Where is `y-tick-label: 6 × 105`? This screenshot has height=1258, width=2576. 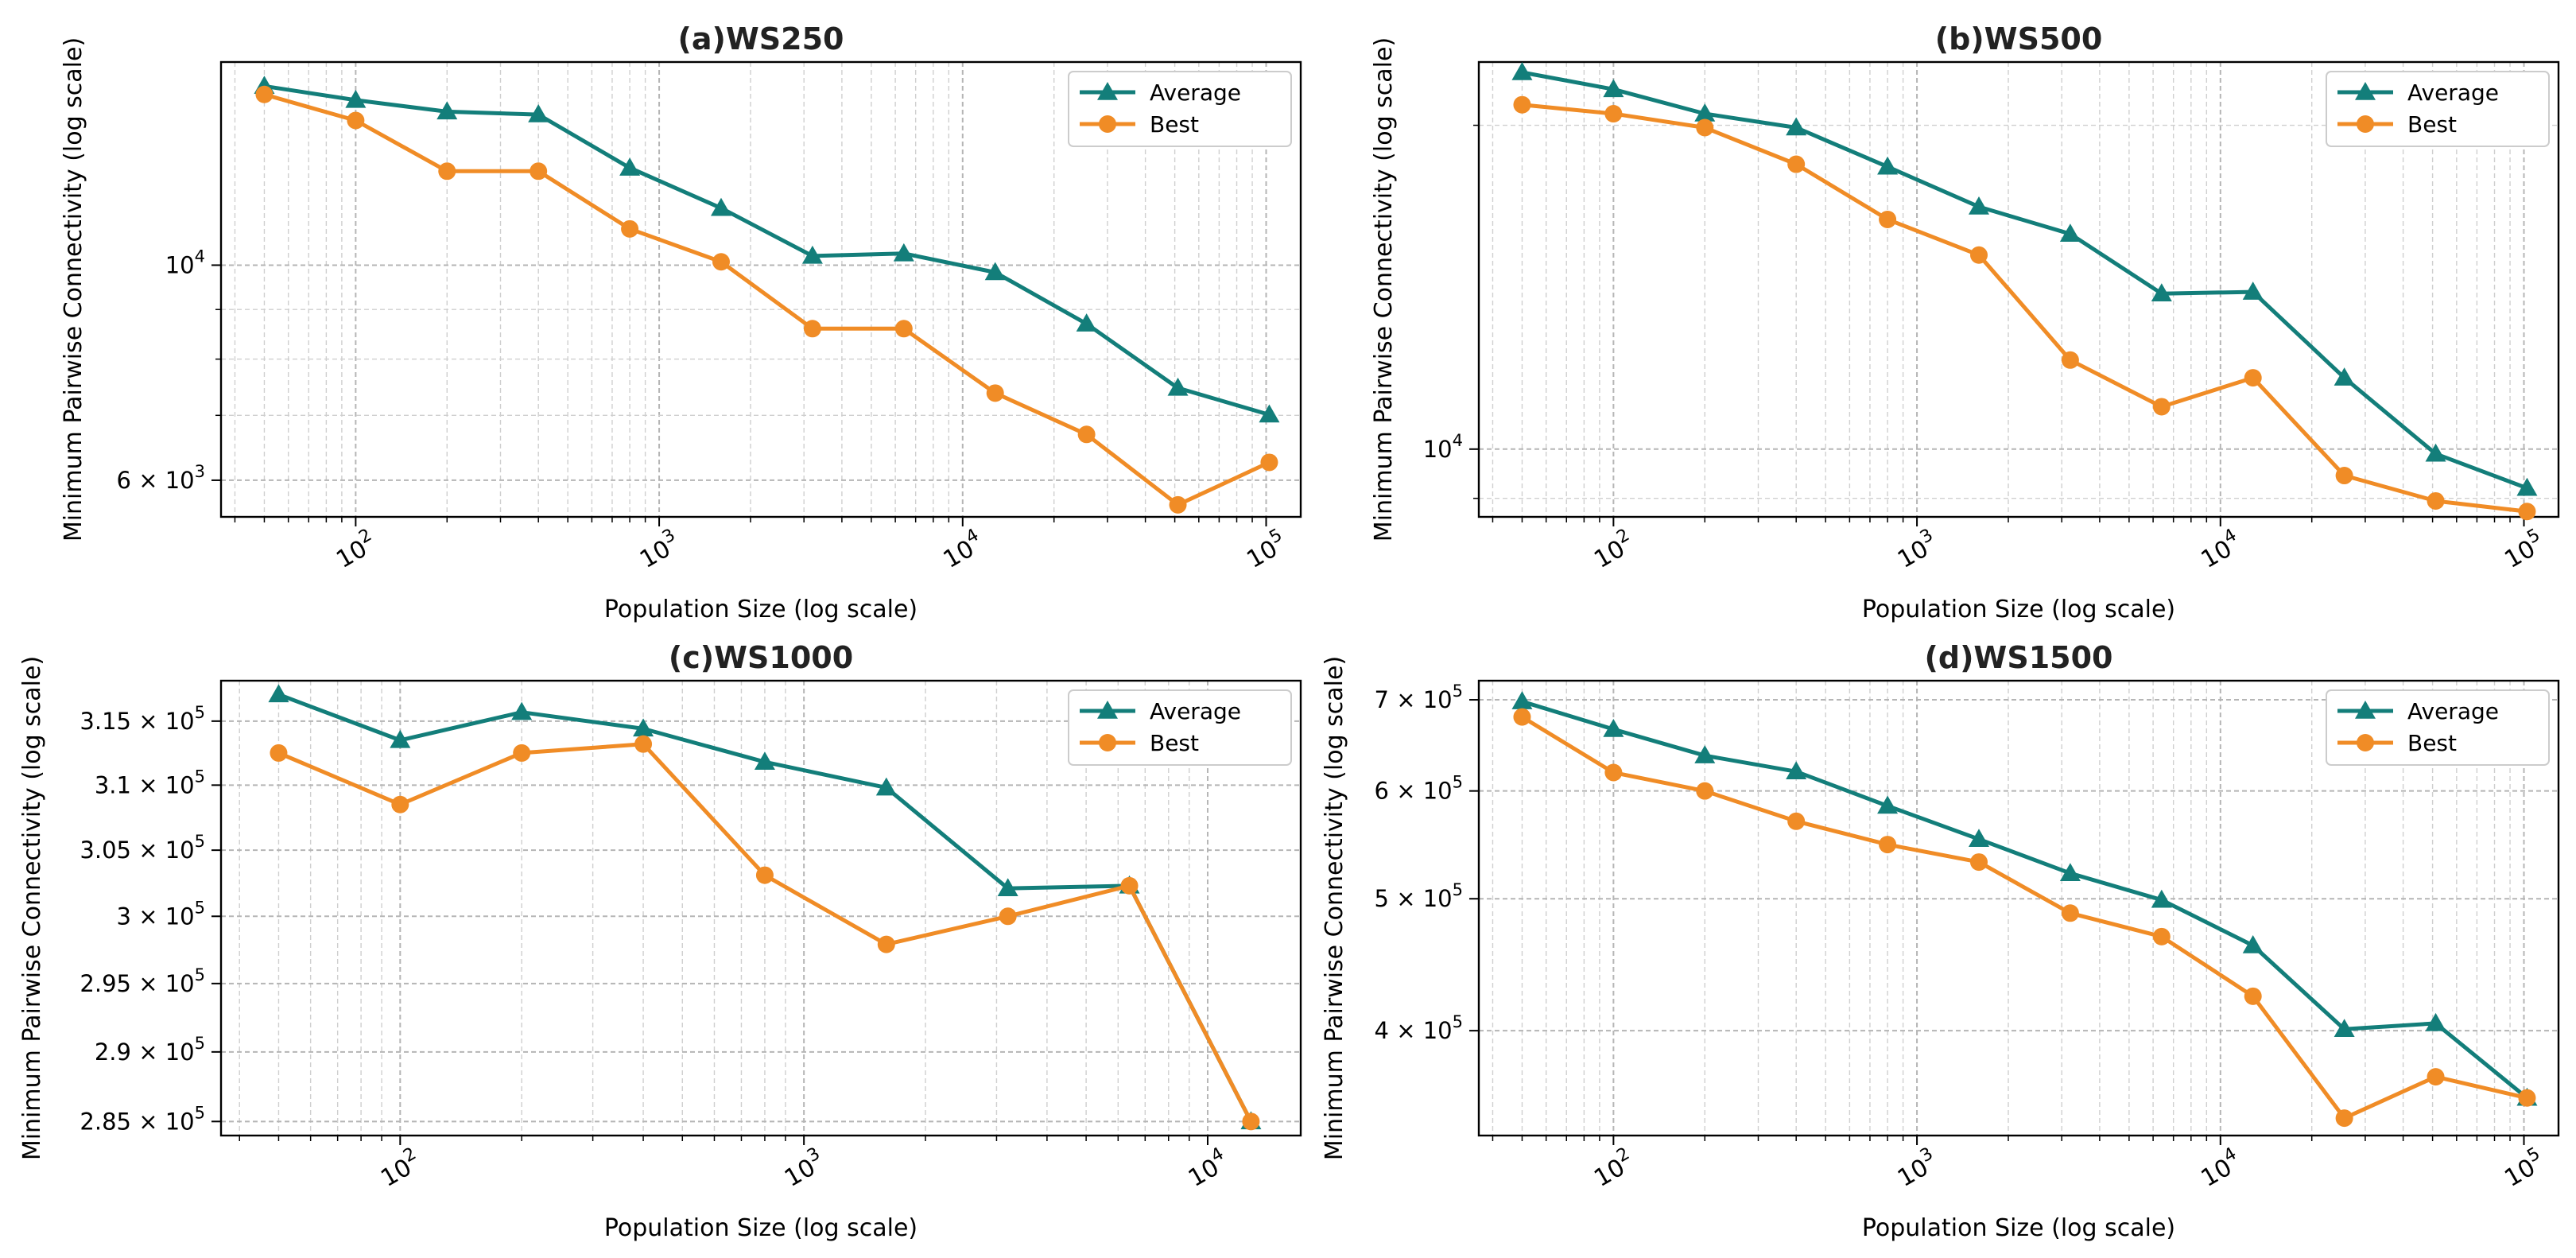 y-tick-label: 6 × 105 is located at coordinates (1419, 789).